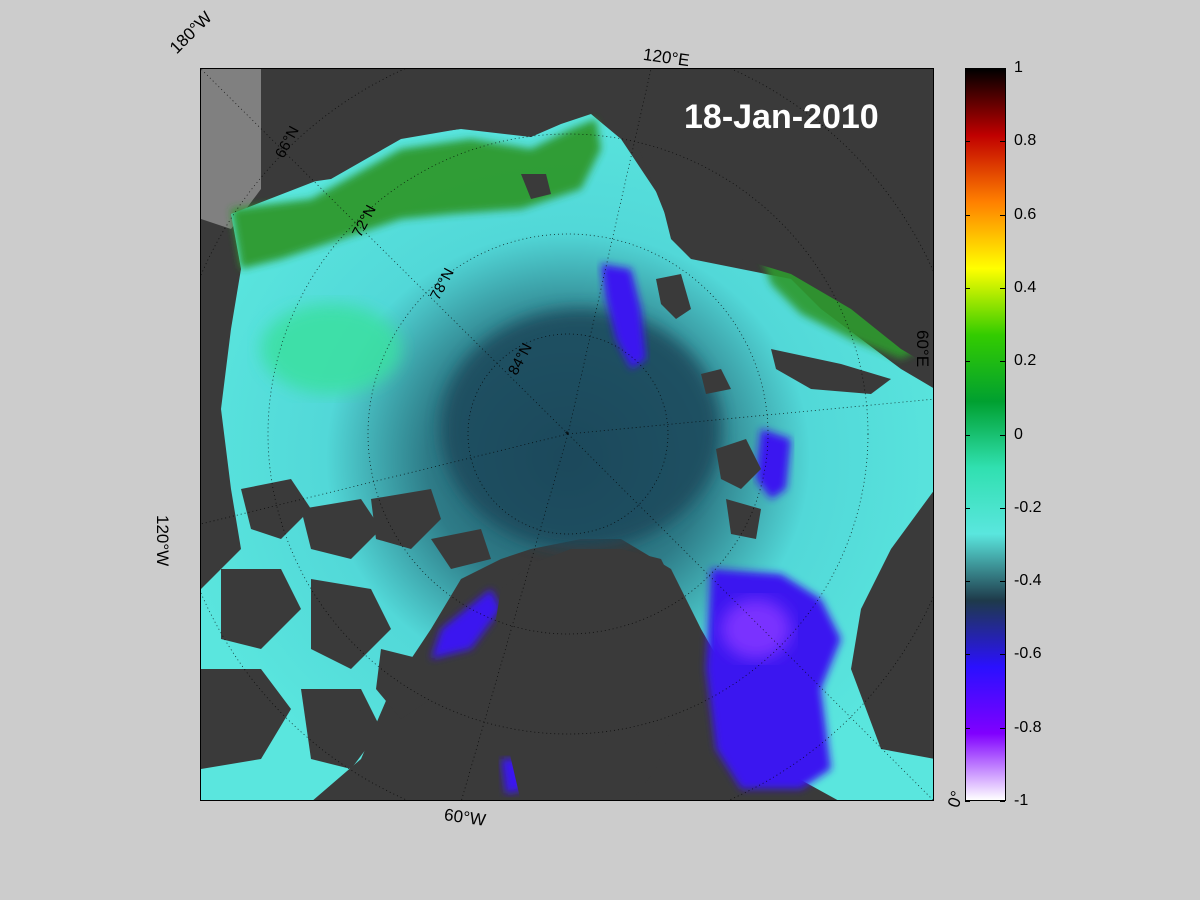  I want to click on canadian-archipelago, so click(346, 624).